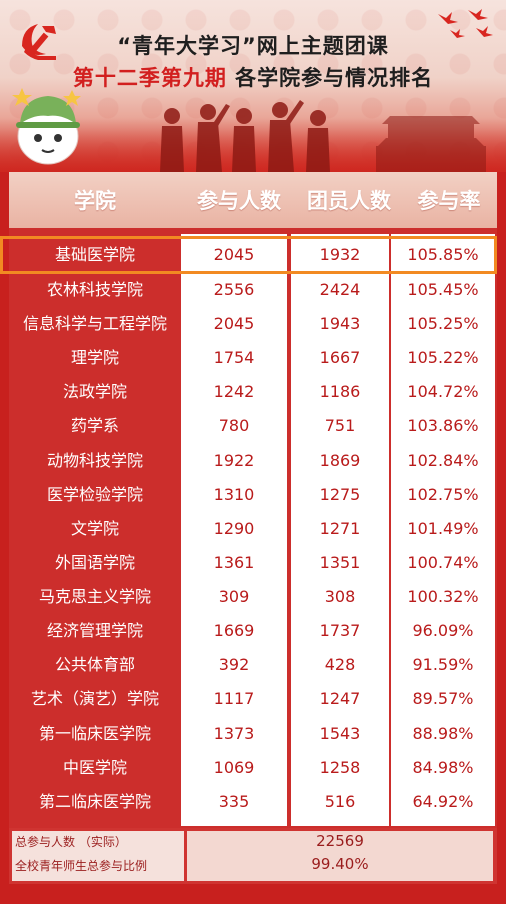  Describe the element at coordinates (443, 664) in the screenshot. I see `participation-rate: 91.59%` at that location.